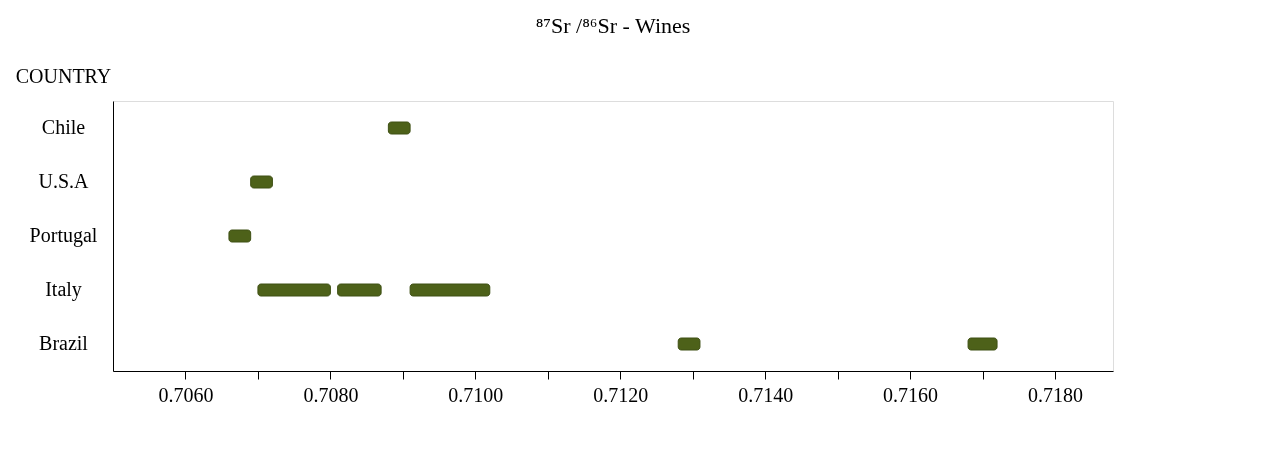 The image size is (1282, 474). I want to click on chart-title: ⁸⁷Sr /⁸⁶Sr - Wines, so click(613, 25).